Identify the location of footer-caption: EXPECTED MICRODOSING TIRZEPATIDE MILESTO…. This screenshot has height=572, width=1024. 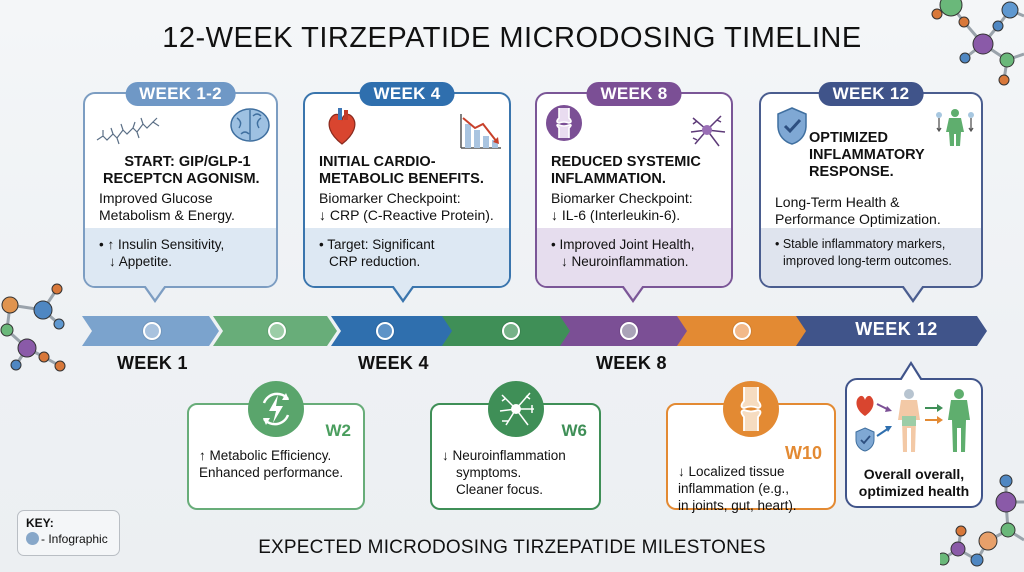
(512, 547).